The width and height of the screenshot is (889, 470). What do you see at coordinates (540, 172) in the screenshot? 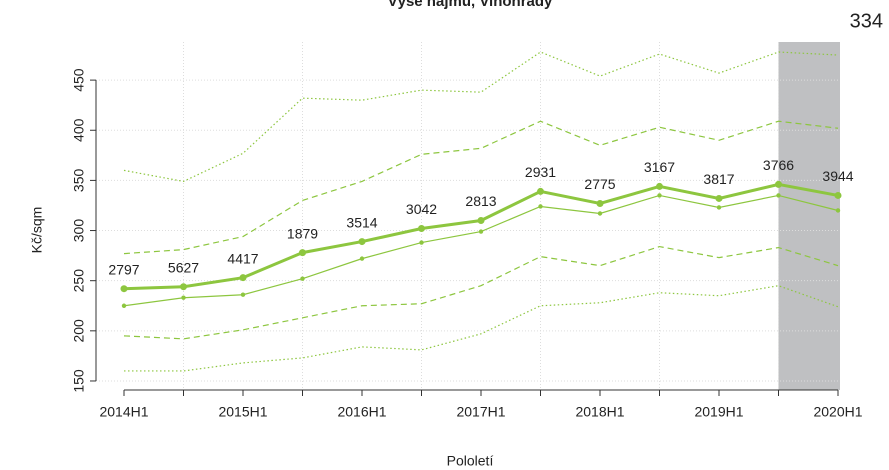
I see `point-label: 2931` at bounding box center [540, 172].